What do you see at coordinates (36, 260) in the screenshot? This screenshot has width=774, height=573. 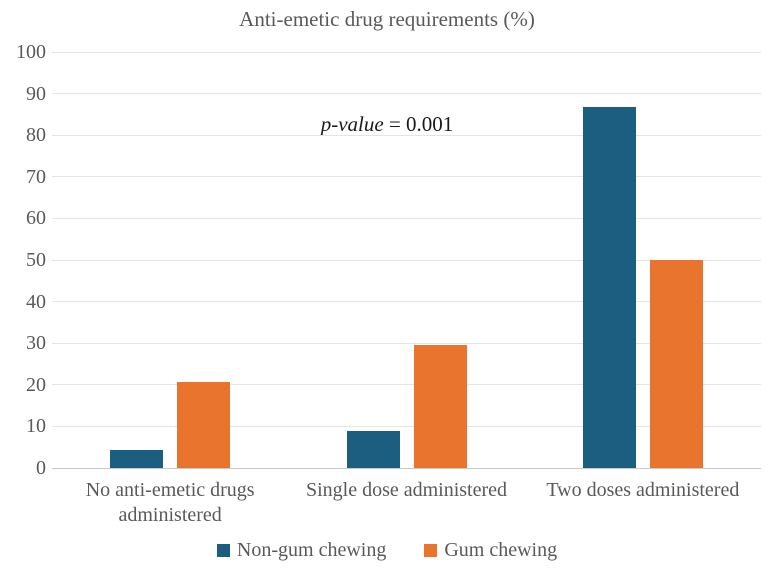 I see `y-tick-label-50: 50` at bounding box center [36, 260].